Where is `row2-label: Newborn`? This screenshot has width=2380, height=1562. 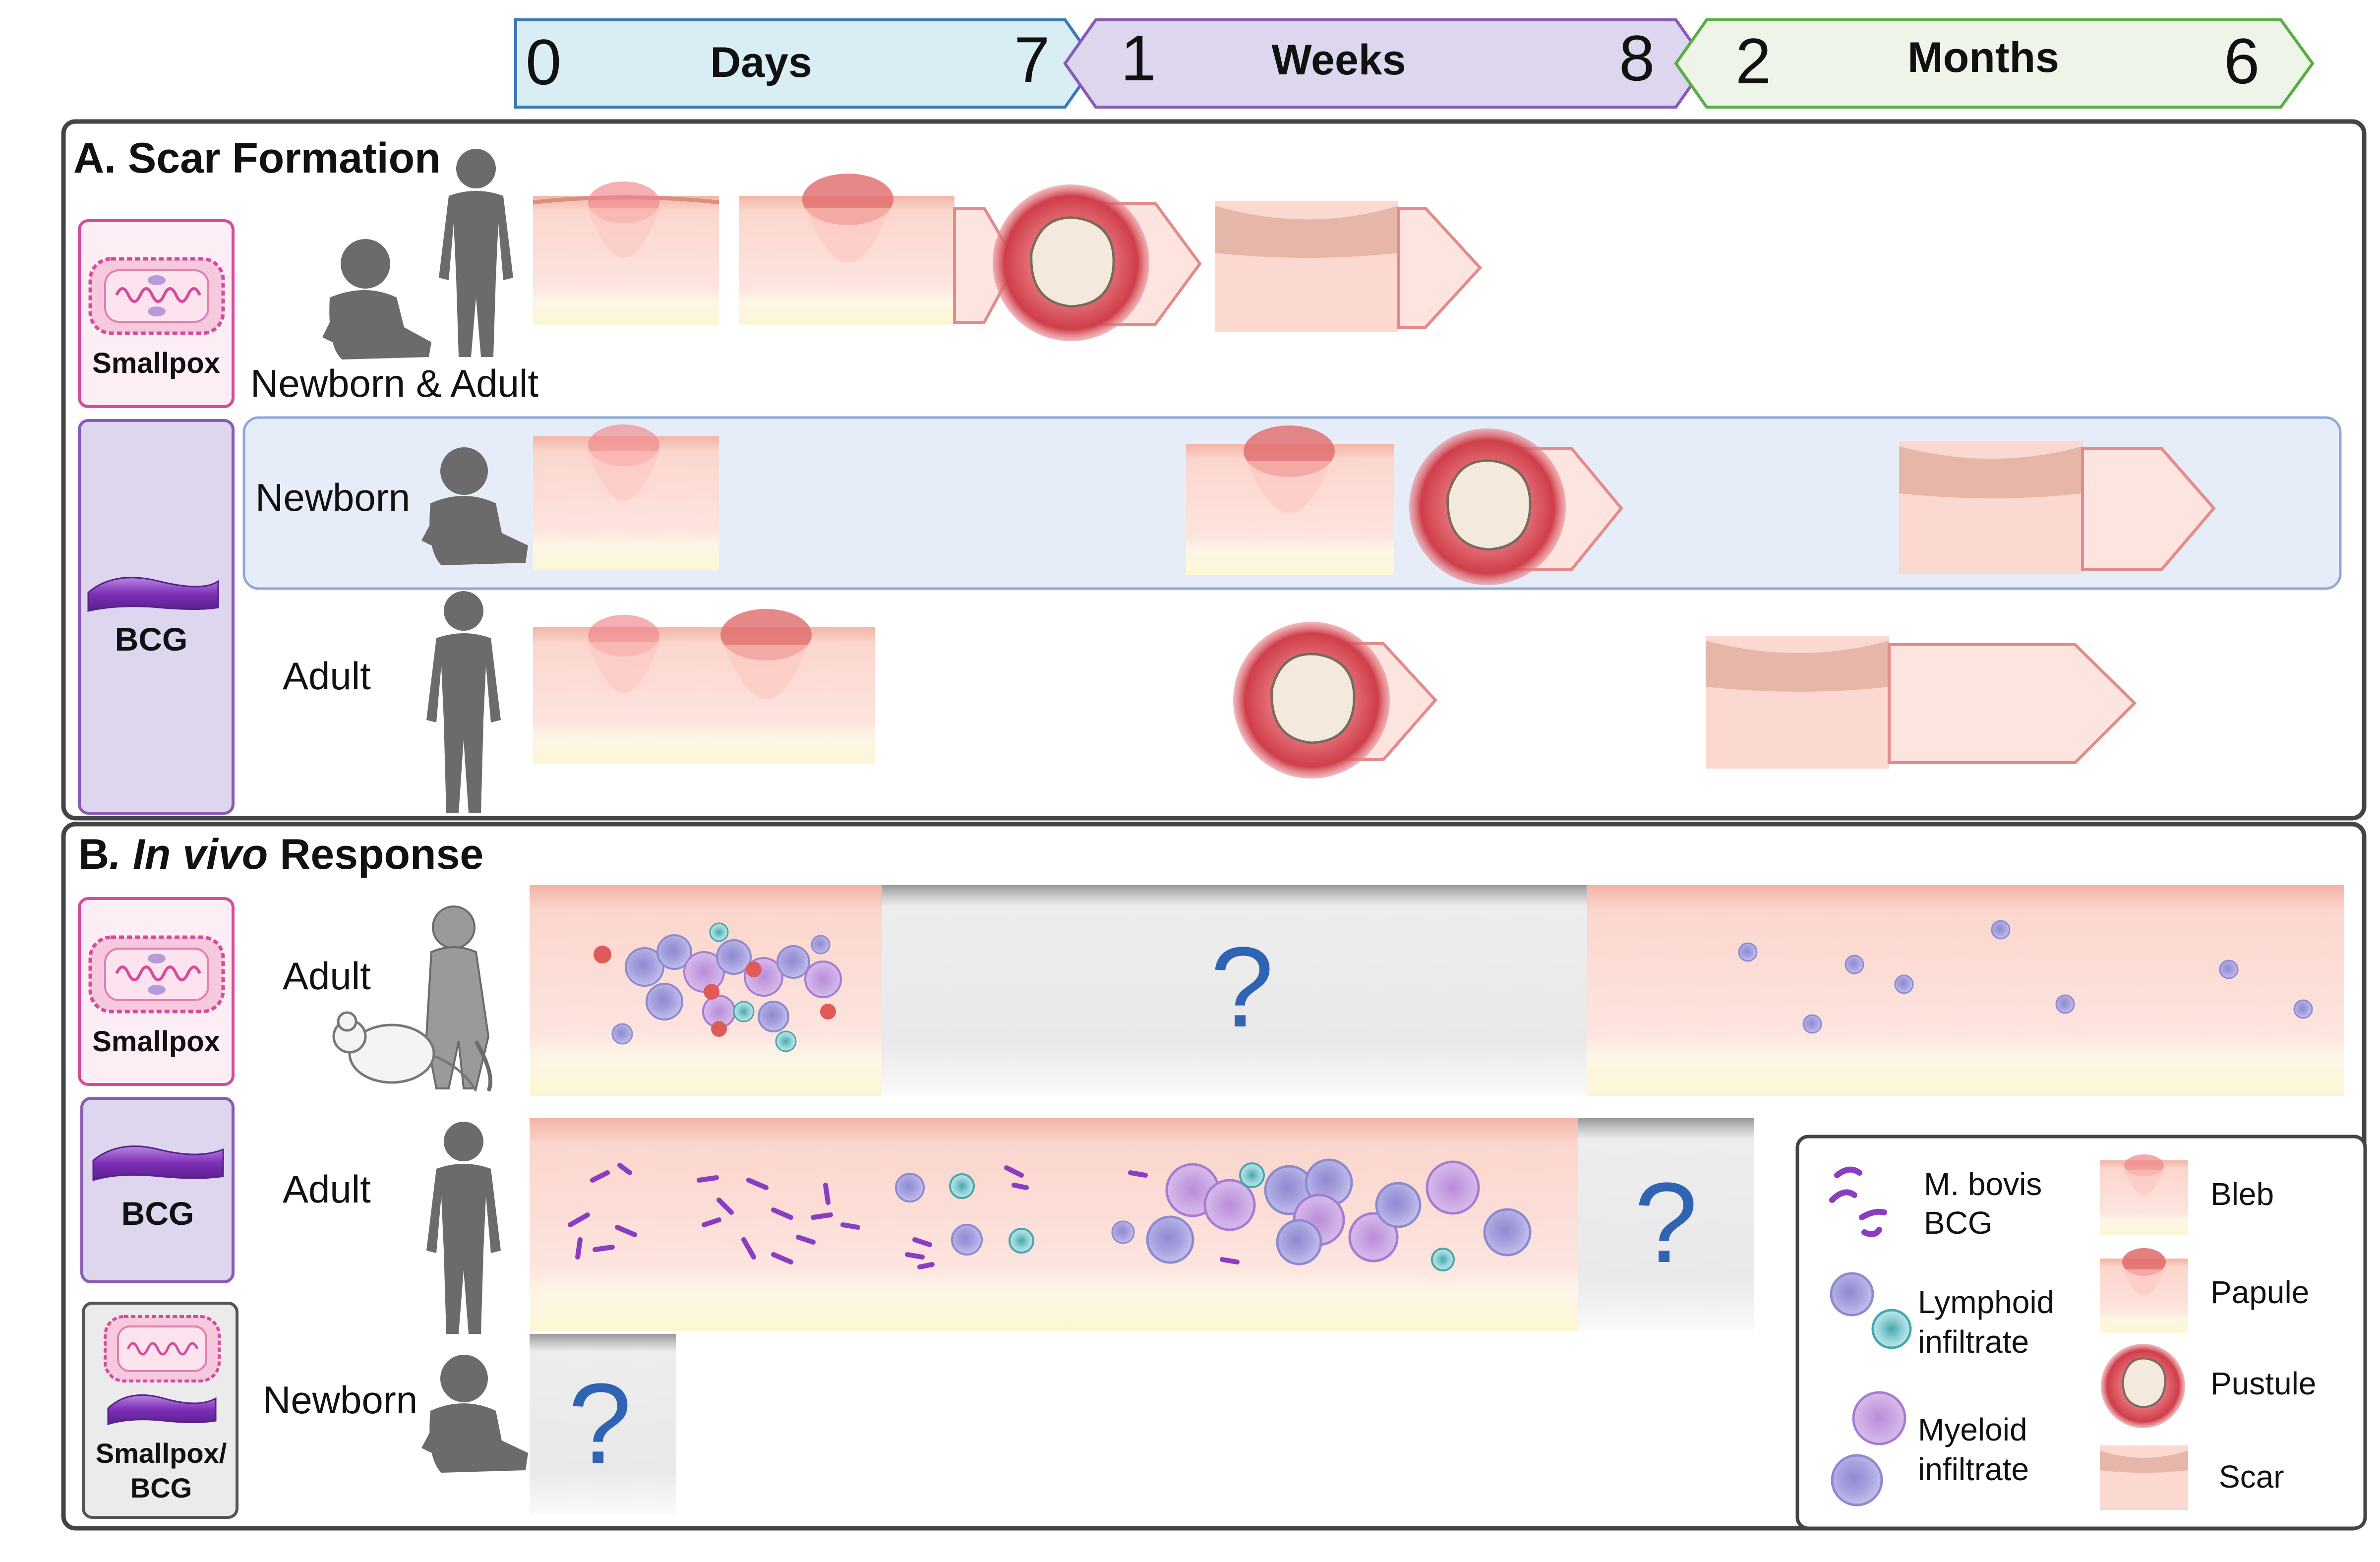 row2-label: Newborn is located at coordinates (332, 497).